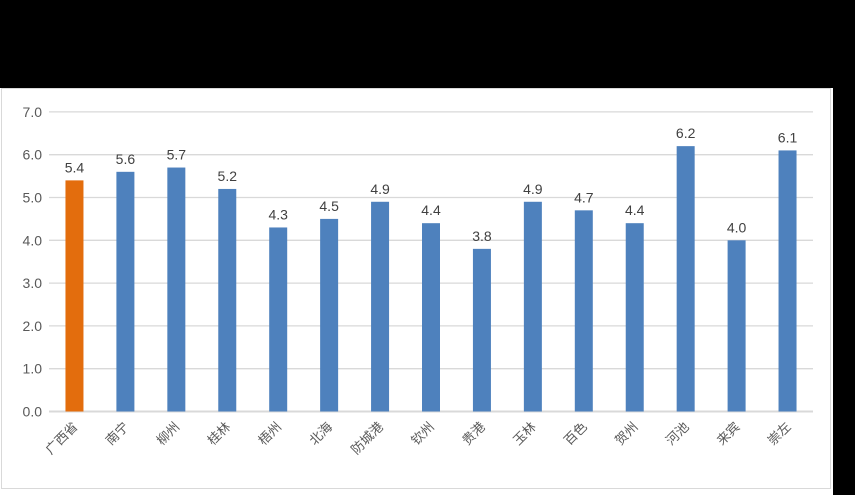 The width and height of the screenshot is (855, 495). What do you see at coordinates (33, 112) in the screenshot?
I see `y-axis-tick-label: 7.0` at bounding box center [33, 112].